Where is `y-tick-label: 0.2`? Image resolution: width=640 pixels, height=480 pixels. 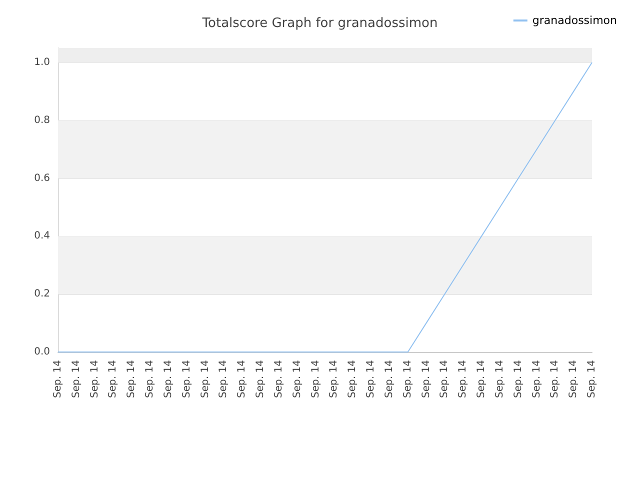
y-tick-label: 0.2 is located at coordinates (42, 294).